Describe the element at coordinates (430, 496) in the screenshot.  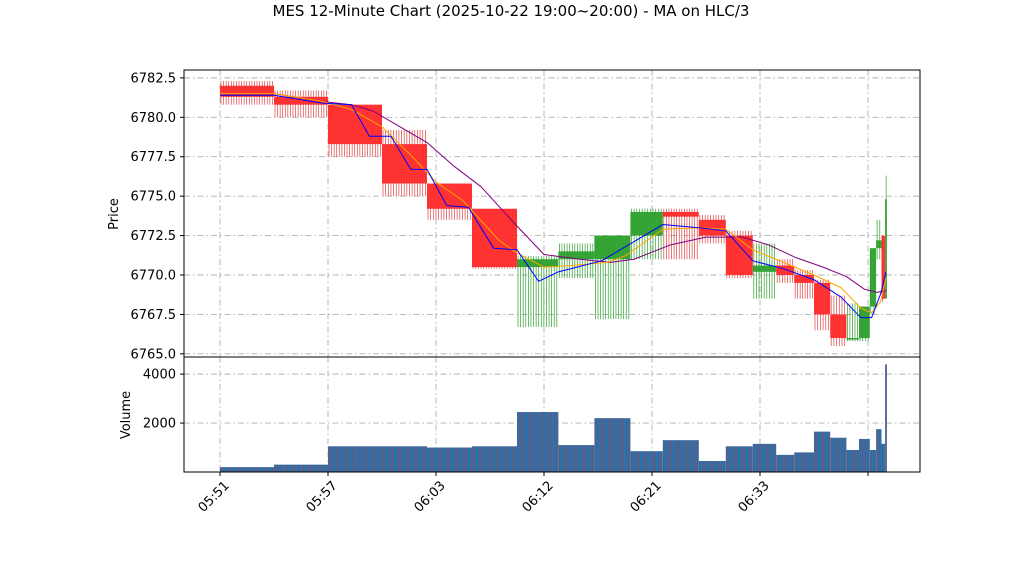
I see `x-tick-label: 06:03` at that location.